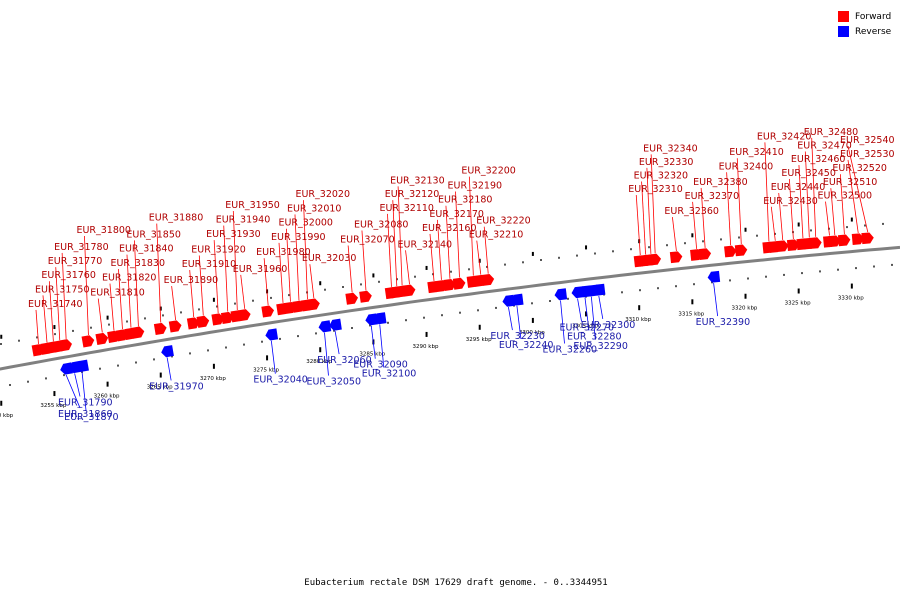  Describe the element at coordinates (488, 171) in the screenshot. I see `gene-label-forward: EUR_32200` at that location.